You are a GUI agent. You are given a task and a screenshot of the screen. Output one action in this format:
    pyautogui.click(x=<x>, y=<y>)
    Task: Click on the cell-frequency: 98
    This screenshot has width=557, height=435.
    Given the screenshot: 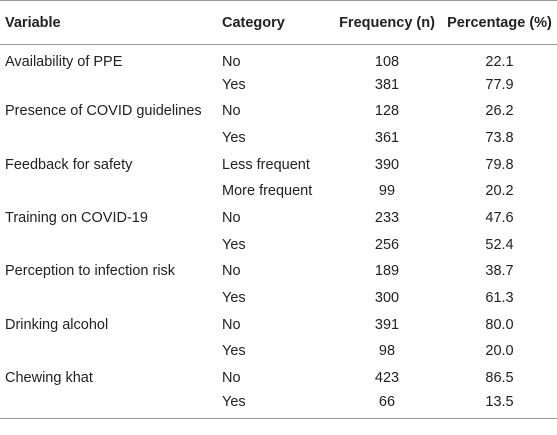 What is the action you would take?
    pyautogui.click(x=387, y=351)
    